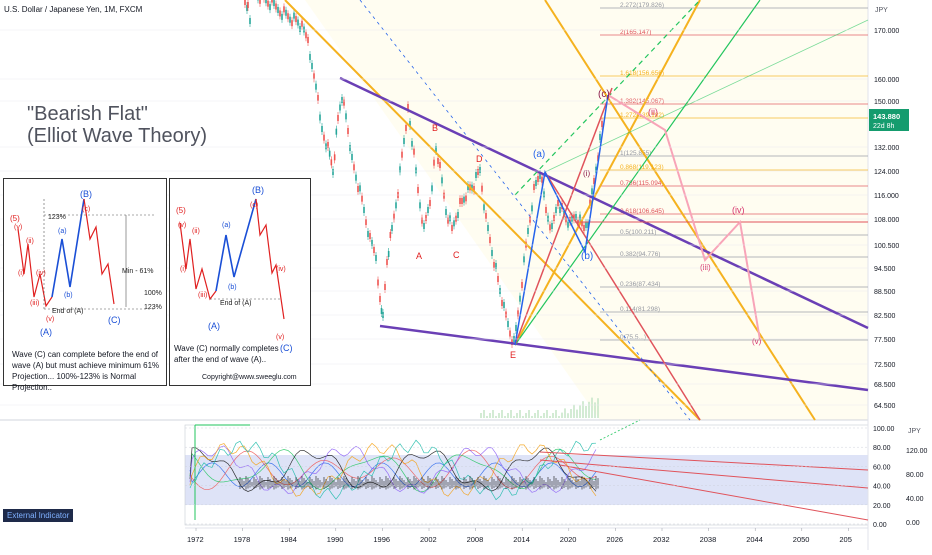 Image resolution: width=932 pixels, height=555 pixels. I want to click on inset1-label-b: (b), so click(68, 295).